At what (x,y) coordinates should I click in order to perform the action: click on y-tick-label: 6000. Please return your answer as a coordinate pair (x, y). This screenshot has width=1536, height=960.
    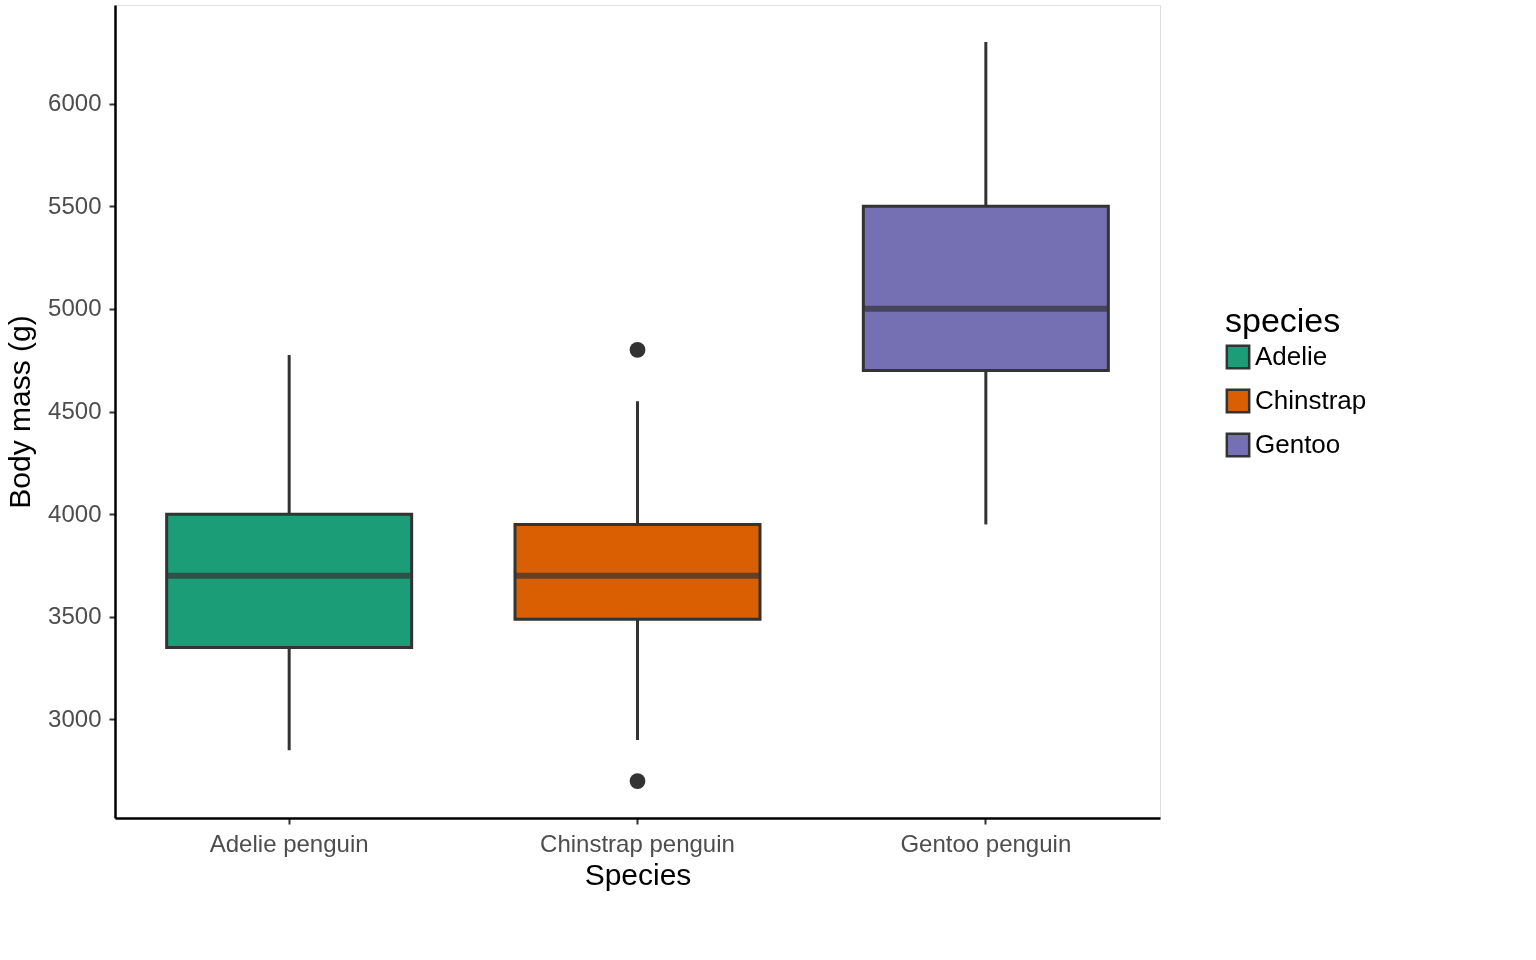
    Looking at the image, I should click on (75, 103).